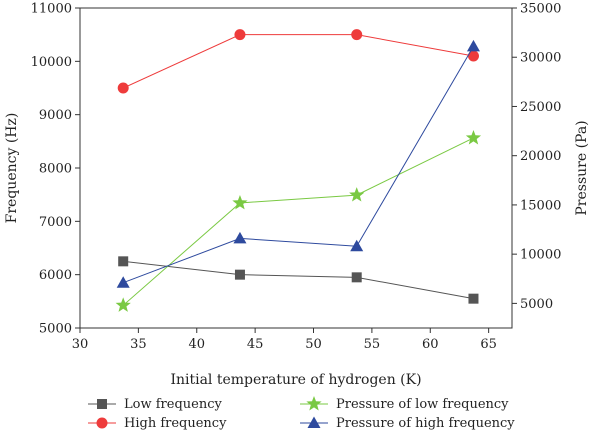 Image resolution: width=600 pixels, height=437 pixels. Describe the element at coordinates (284, 340) in the screenshot. I see `x-axis-ticks: 30 35 40 45 50 55 60 65` at that location.